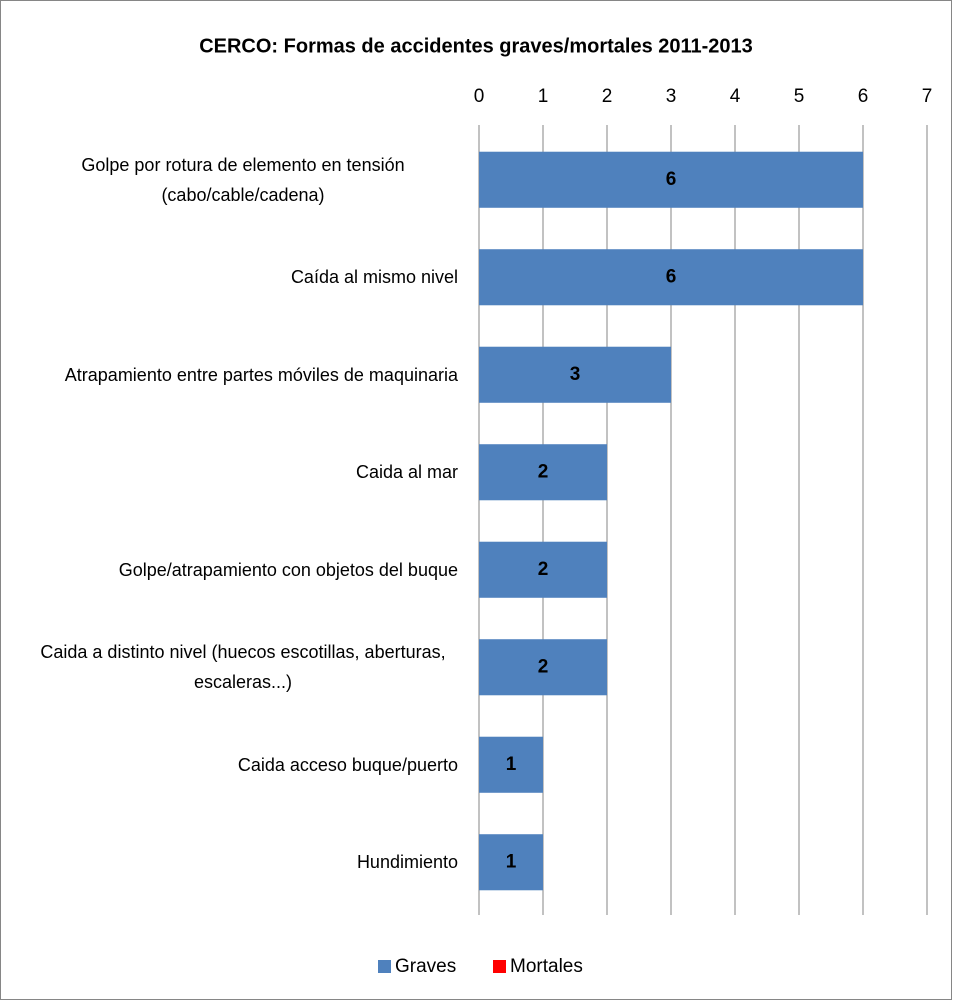 This screenshot has width=953, height=1001. I want to click on x-tick-label: 5, so click(799, 96).